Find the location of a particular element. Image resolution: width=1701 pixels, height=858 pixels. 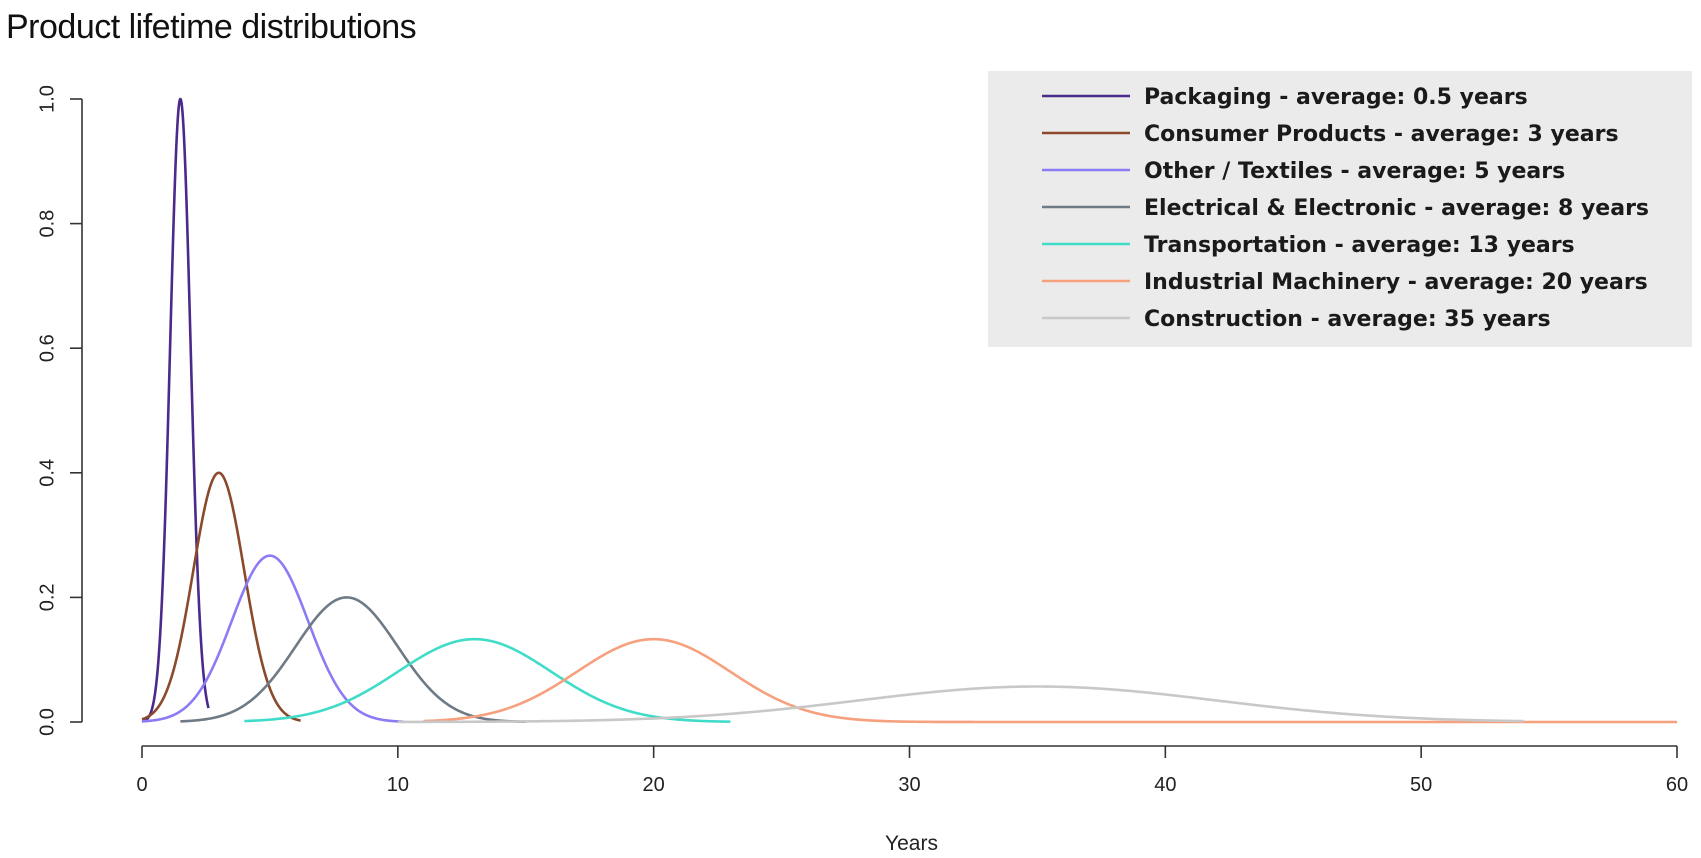

legend-label-6: Construction - average: 35 years is located at coordinates (1347, 319).